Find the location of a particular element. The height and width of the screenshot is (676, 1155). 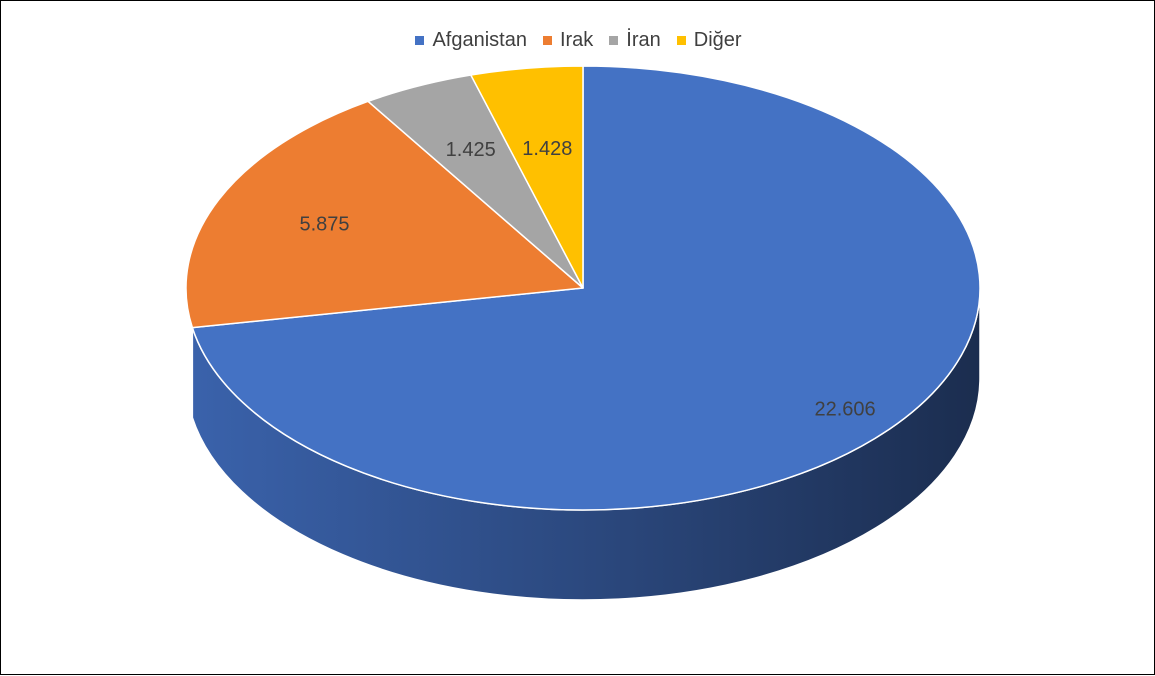

legend-swatch-diger is located at coordinates (681, 40).